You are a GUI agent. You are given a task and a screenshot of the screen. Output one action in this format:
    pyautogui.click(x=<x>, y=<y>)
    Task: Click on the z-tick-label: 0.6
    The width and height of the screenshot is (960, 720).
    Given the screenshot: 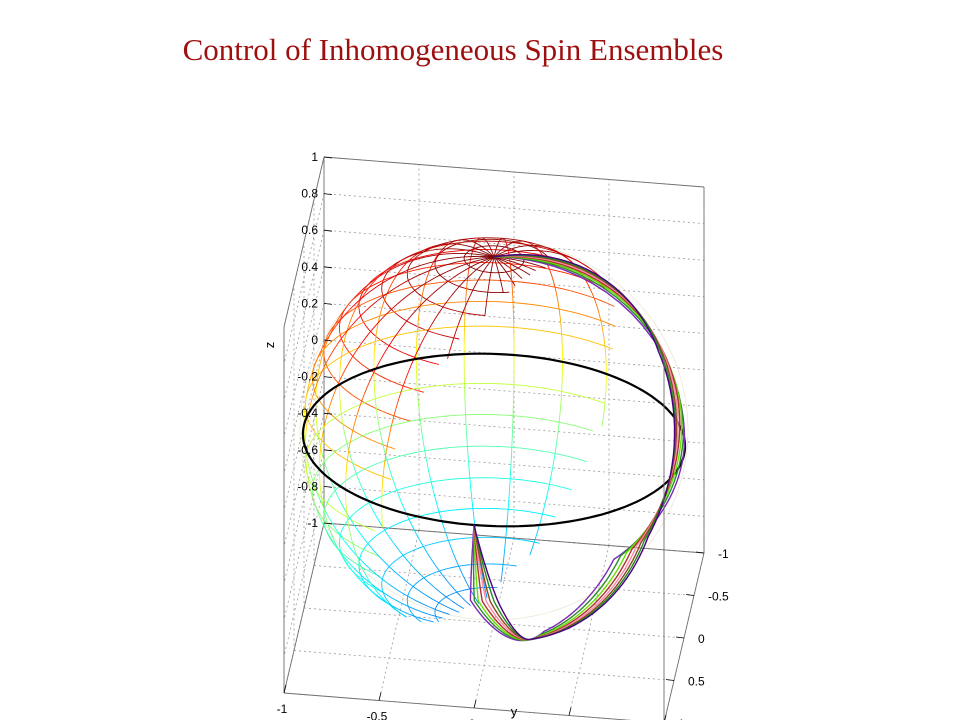 What is the action you would take?
    pyautogui.click(x=309, y=230)
    